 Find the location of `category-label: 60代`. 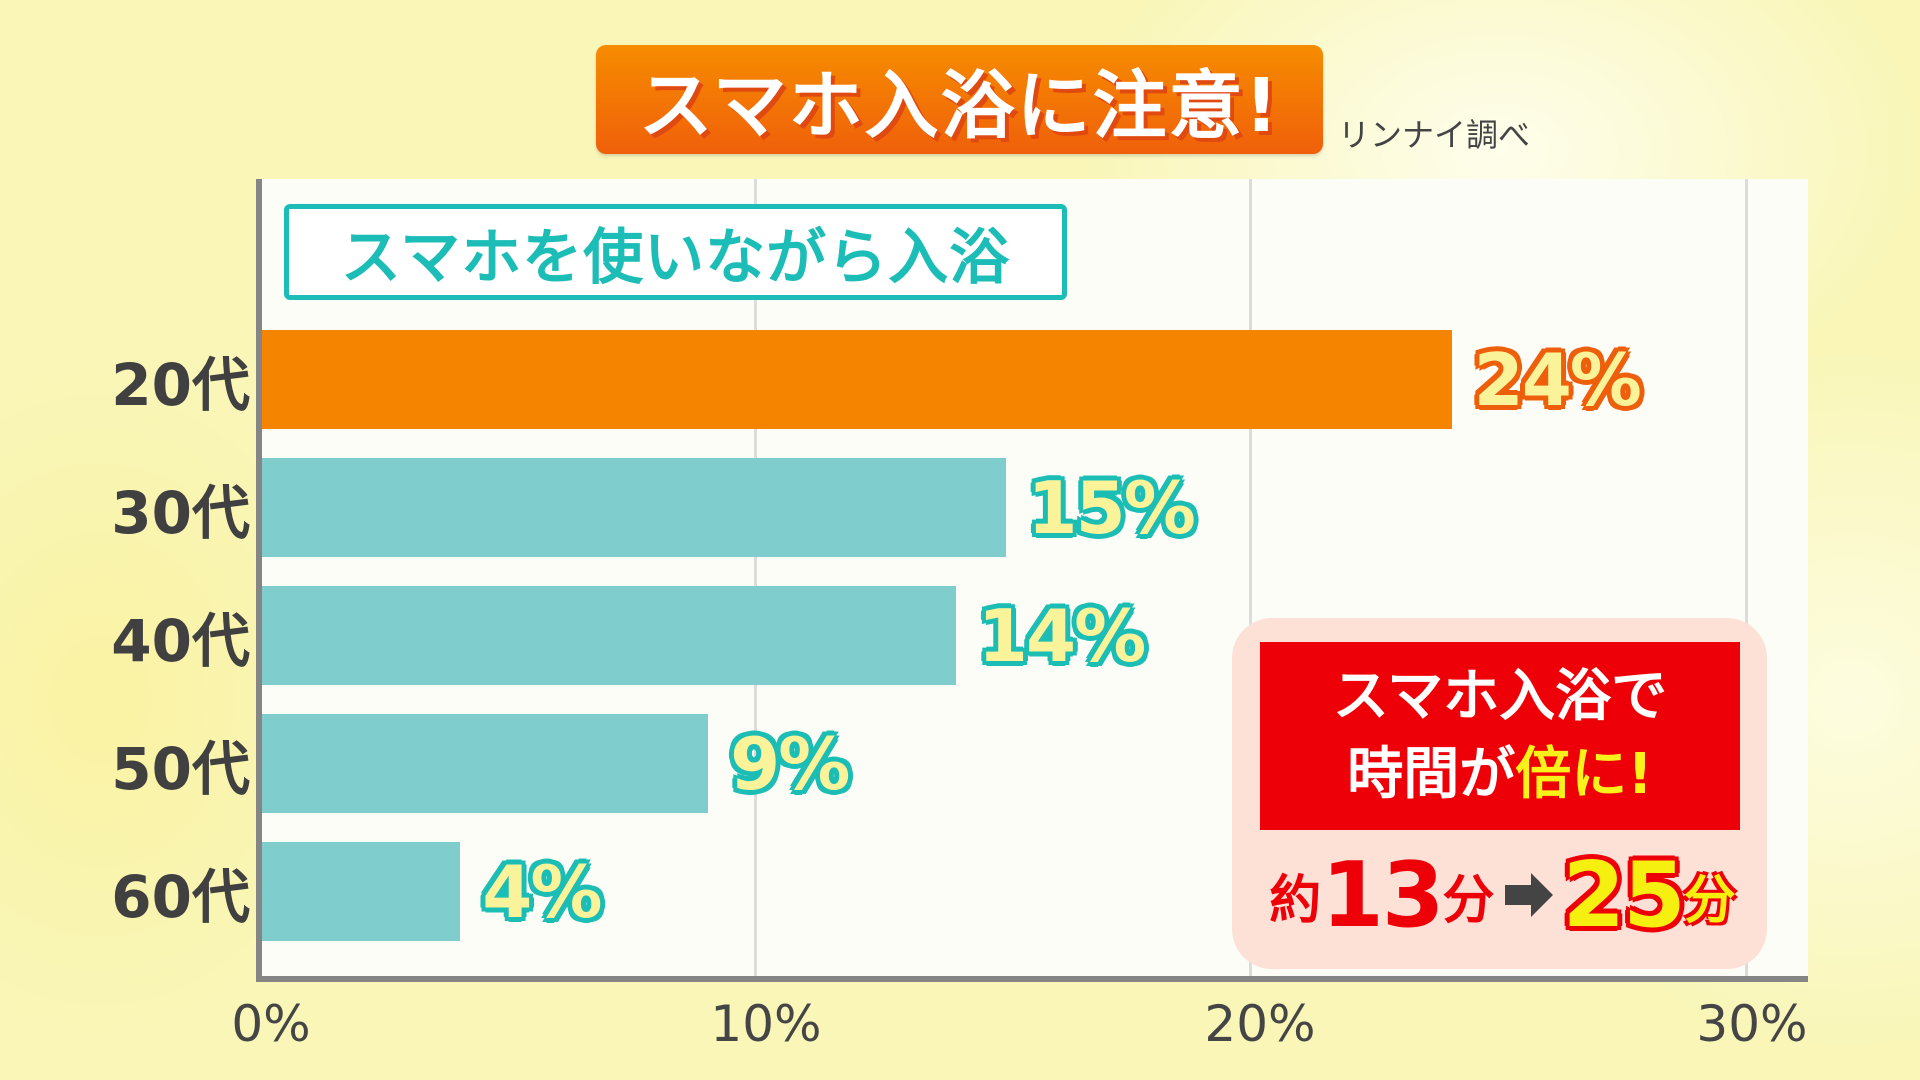

category-label: 60代 is located at coordinates (180, 896).